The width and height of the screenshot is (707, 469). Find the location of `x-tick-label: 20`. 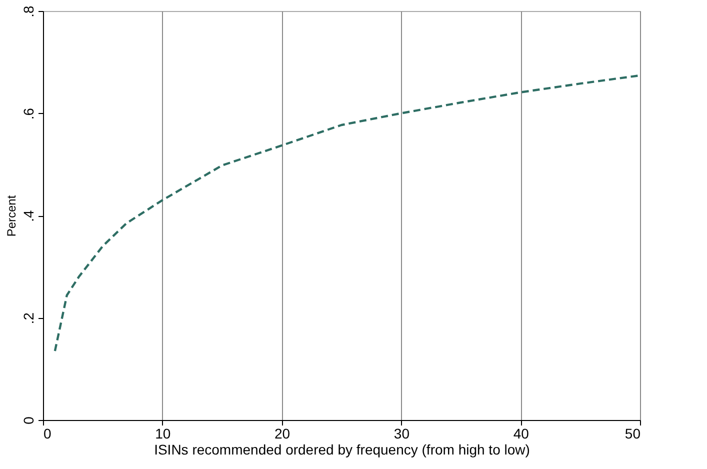

x-tick-label: 20 is located at coordinates (282, 434).